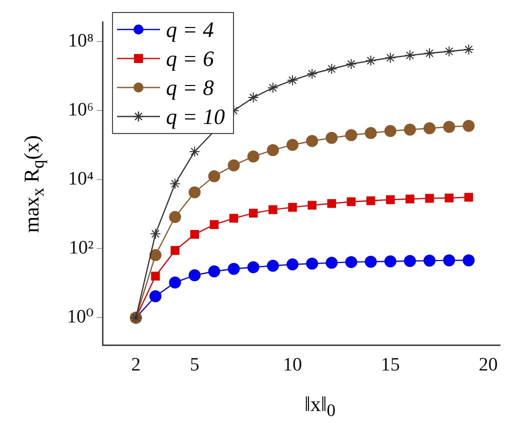  Describe the element at coordinates (190, 59) in the screenshot. I see `legend-label: q = 6` at that location.